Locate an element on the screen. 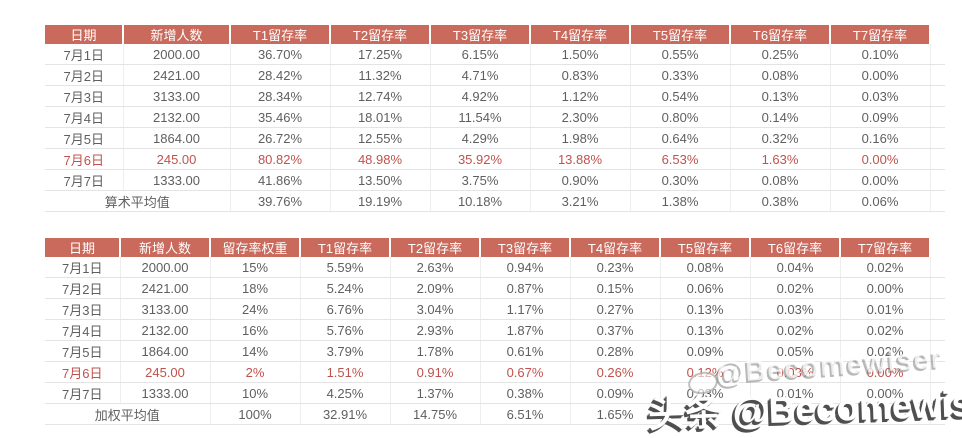 The height and width of the screenshot is (438, 962). column-header: T7留存率 is located at coordinates (880, 34).